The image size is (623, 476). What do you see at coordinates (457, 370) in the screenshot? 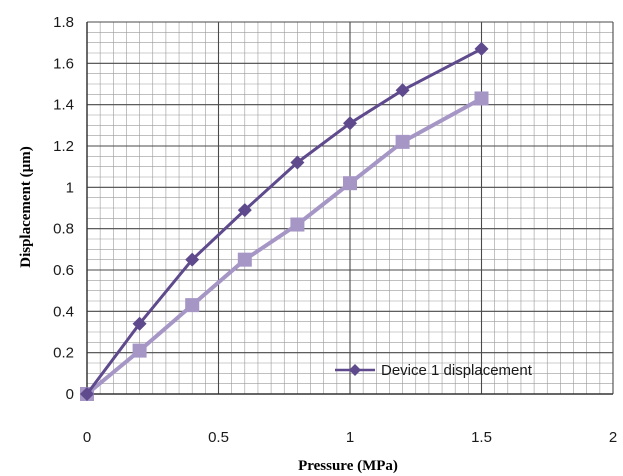
I see `legend-label: Device 1 displacement` at bounding box center [457, 370].